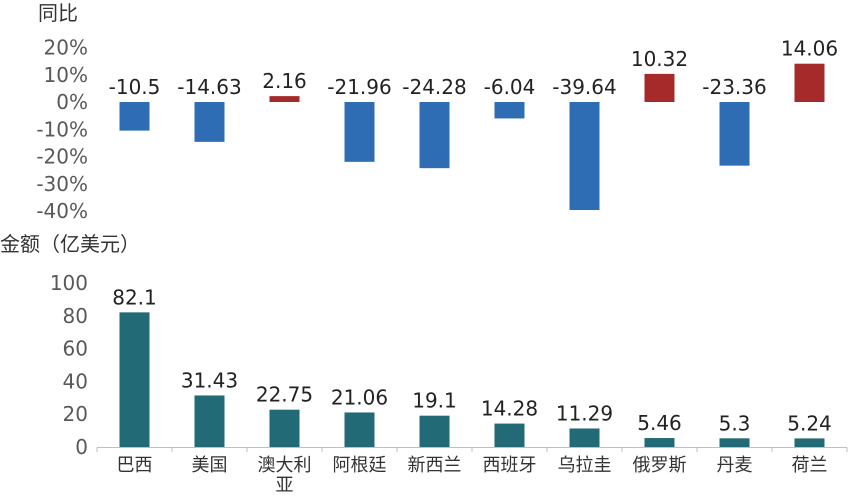 This screenshot has width=848, height=496. Describe the element at coordinates (210, 465) in the screenshot. I see `bottom-category-label: 美国` at that location.